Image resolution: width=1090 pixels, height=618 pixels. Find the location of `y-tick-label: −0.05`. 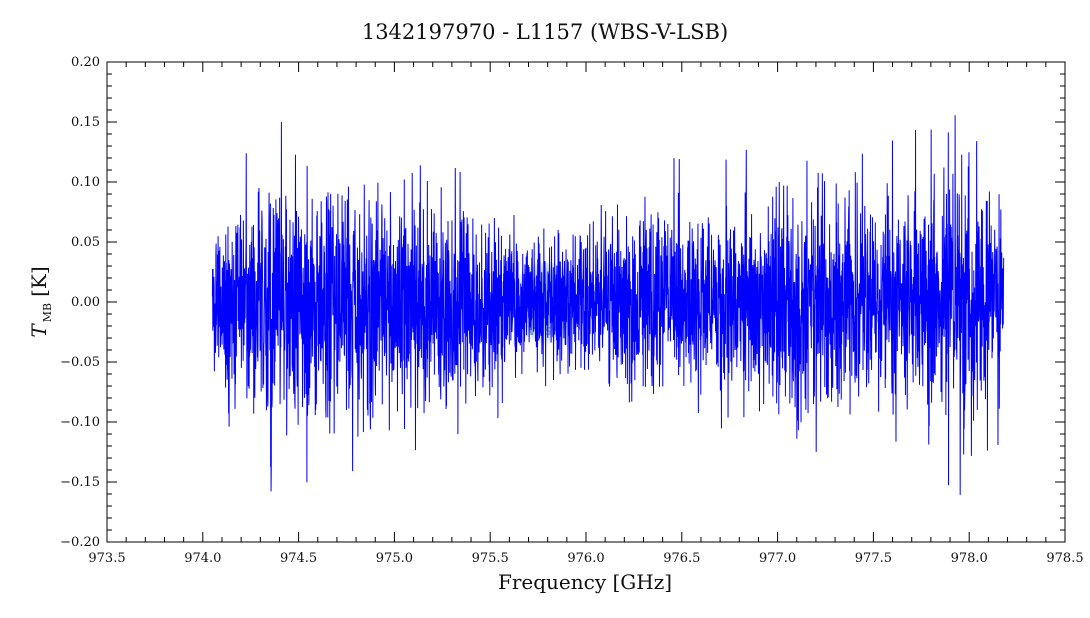

y-tick-label: −0.05 is located at coordinates (80, 362).